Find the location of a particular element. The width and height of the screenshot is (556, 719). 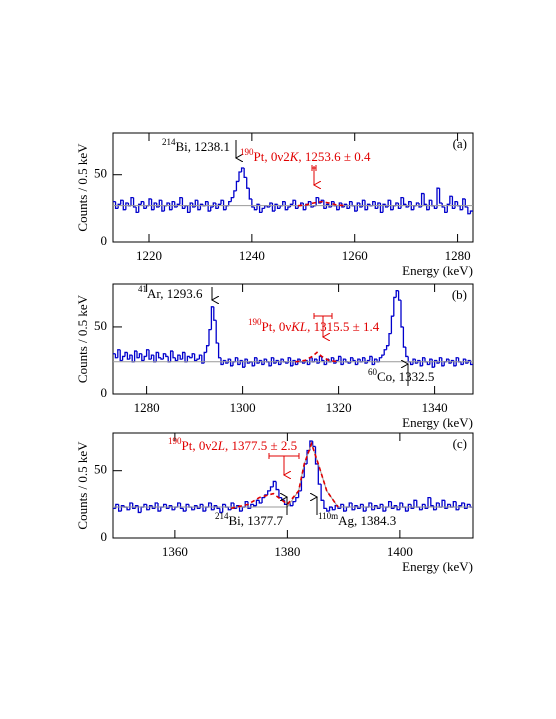

annotation-part: Pt, 0ν2 is located at coordinates (272, 156).